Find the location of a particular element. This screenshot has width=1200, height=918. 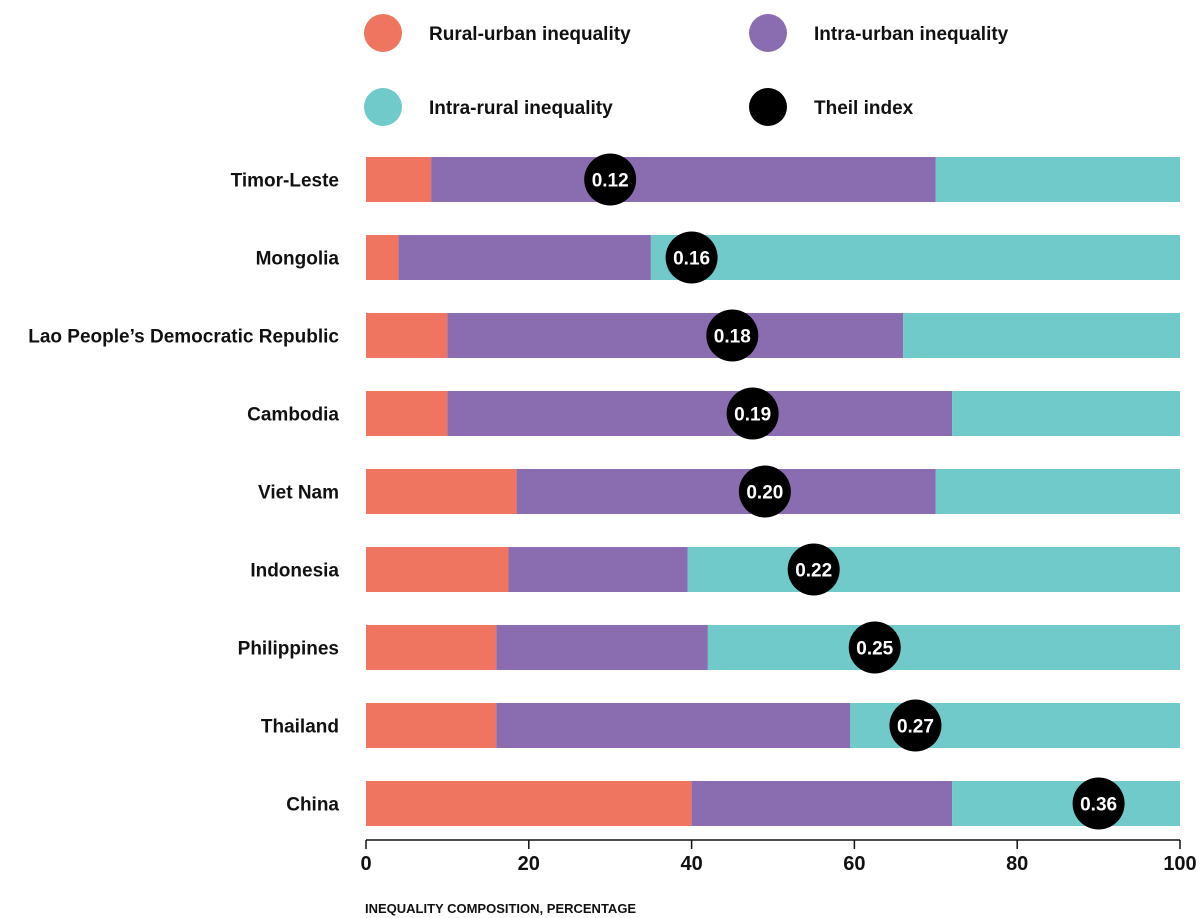

theil-value-philippines: 0.25 is located at coordinates (874, 649).